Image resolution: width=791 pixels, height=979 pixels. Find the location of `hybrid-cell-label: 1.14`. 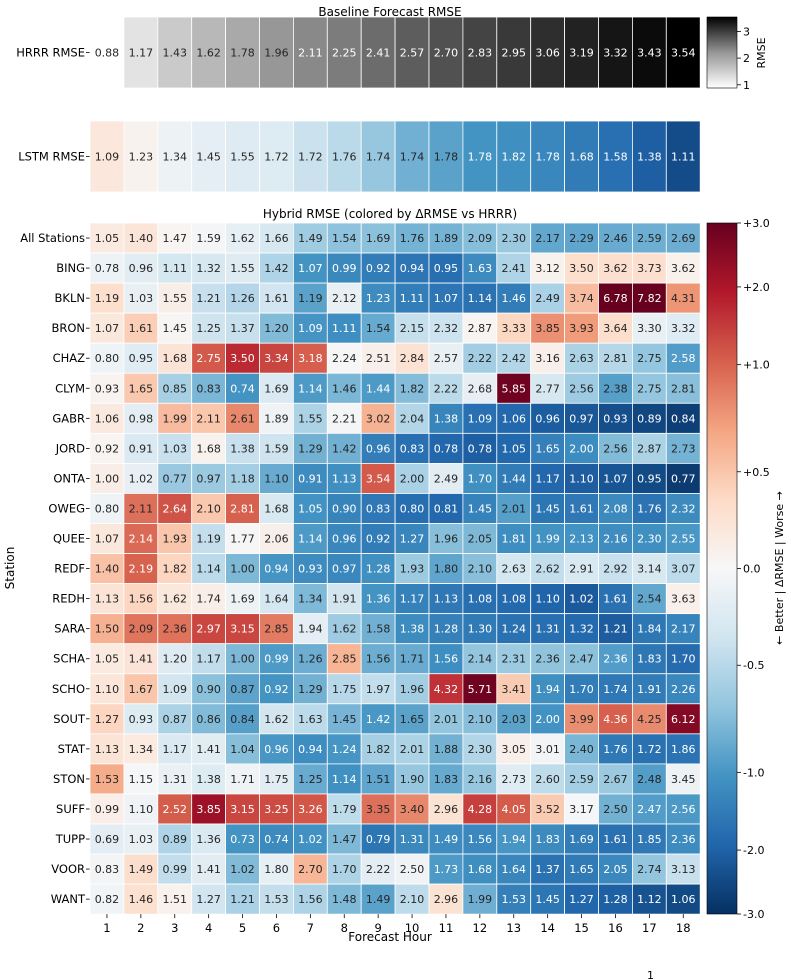

hybrid-cell-label: 1.14 is located at coordinates (310, 539).